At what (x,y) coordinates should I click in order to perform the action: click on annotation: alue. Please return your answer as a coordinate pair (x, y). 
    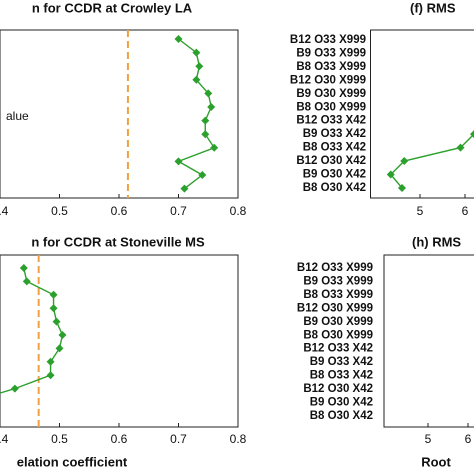
    Looking at the image, I should click on (17, 116).